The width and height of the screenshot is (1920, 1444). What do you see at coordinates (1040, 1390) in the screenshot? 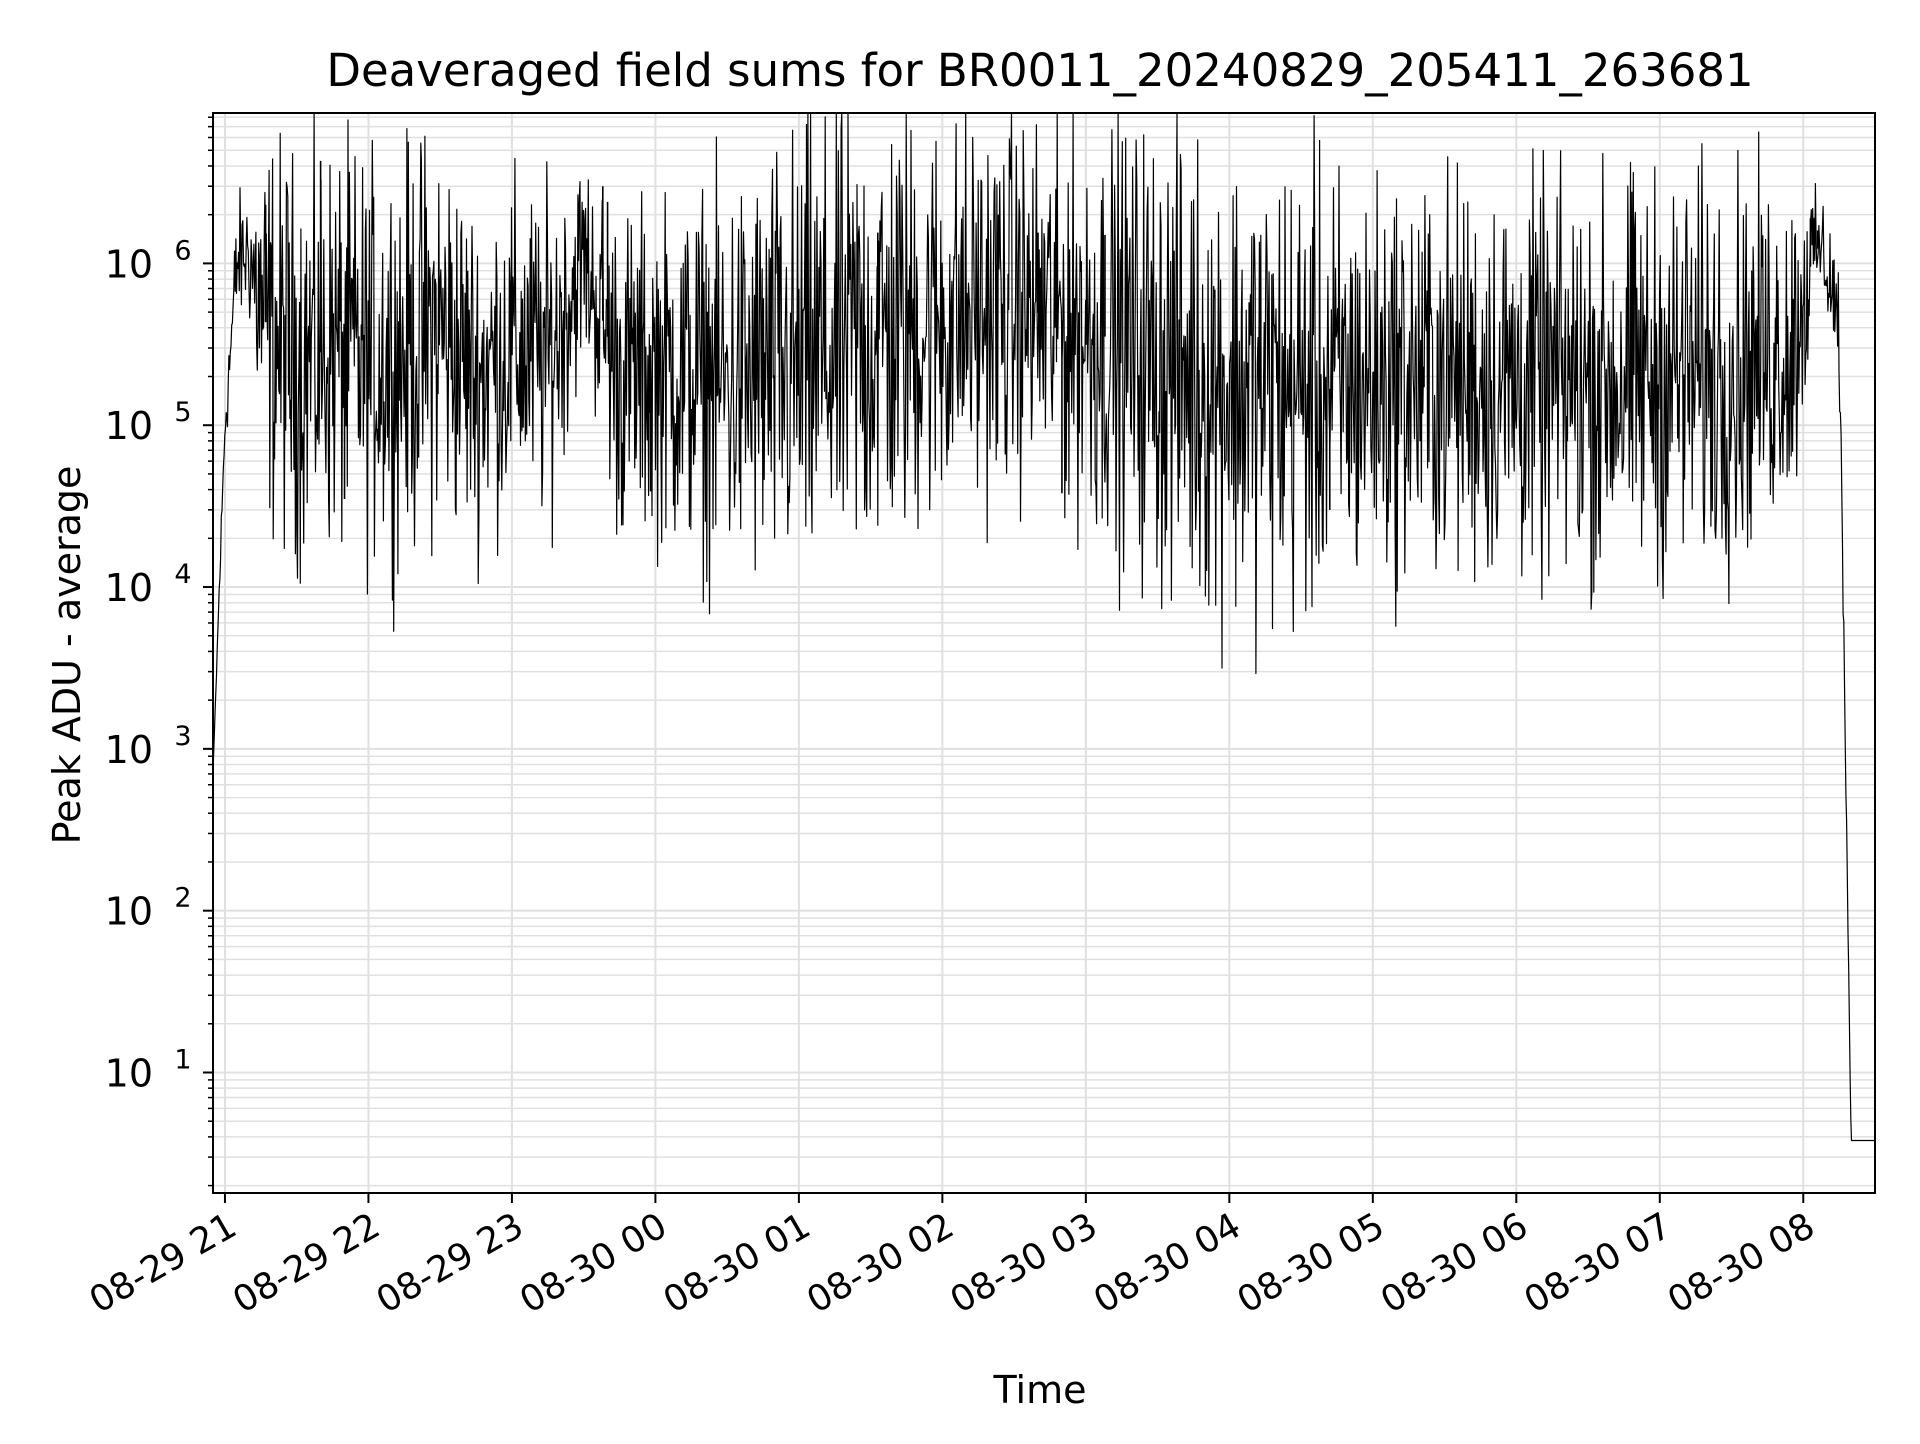
I see `x-axis-label: Time` at bounding box center [1040, 1390].